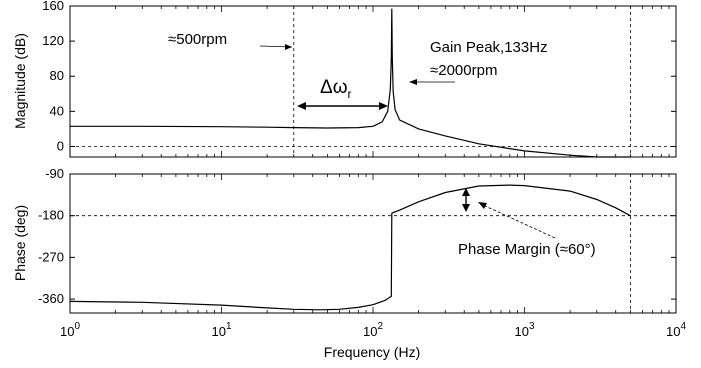 Image resolution: width=701 pixels, height=368 pixels. I want to click on magnitude-y-tick-label: 120, so click(53, 40).